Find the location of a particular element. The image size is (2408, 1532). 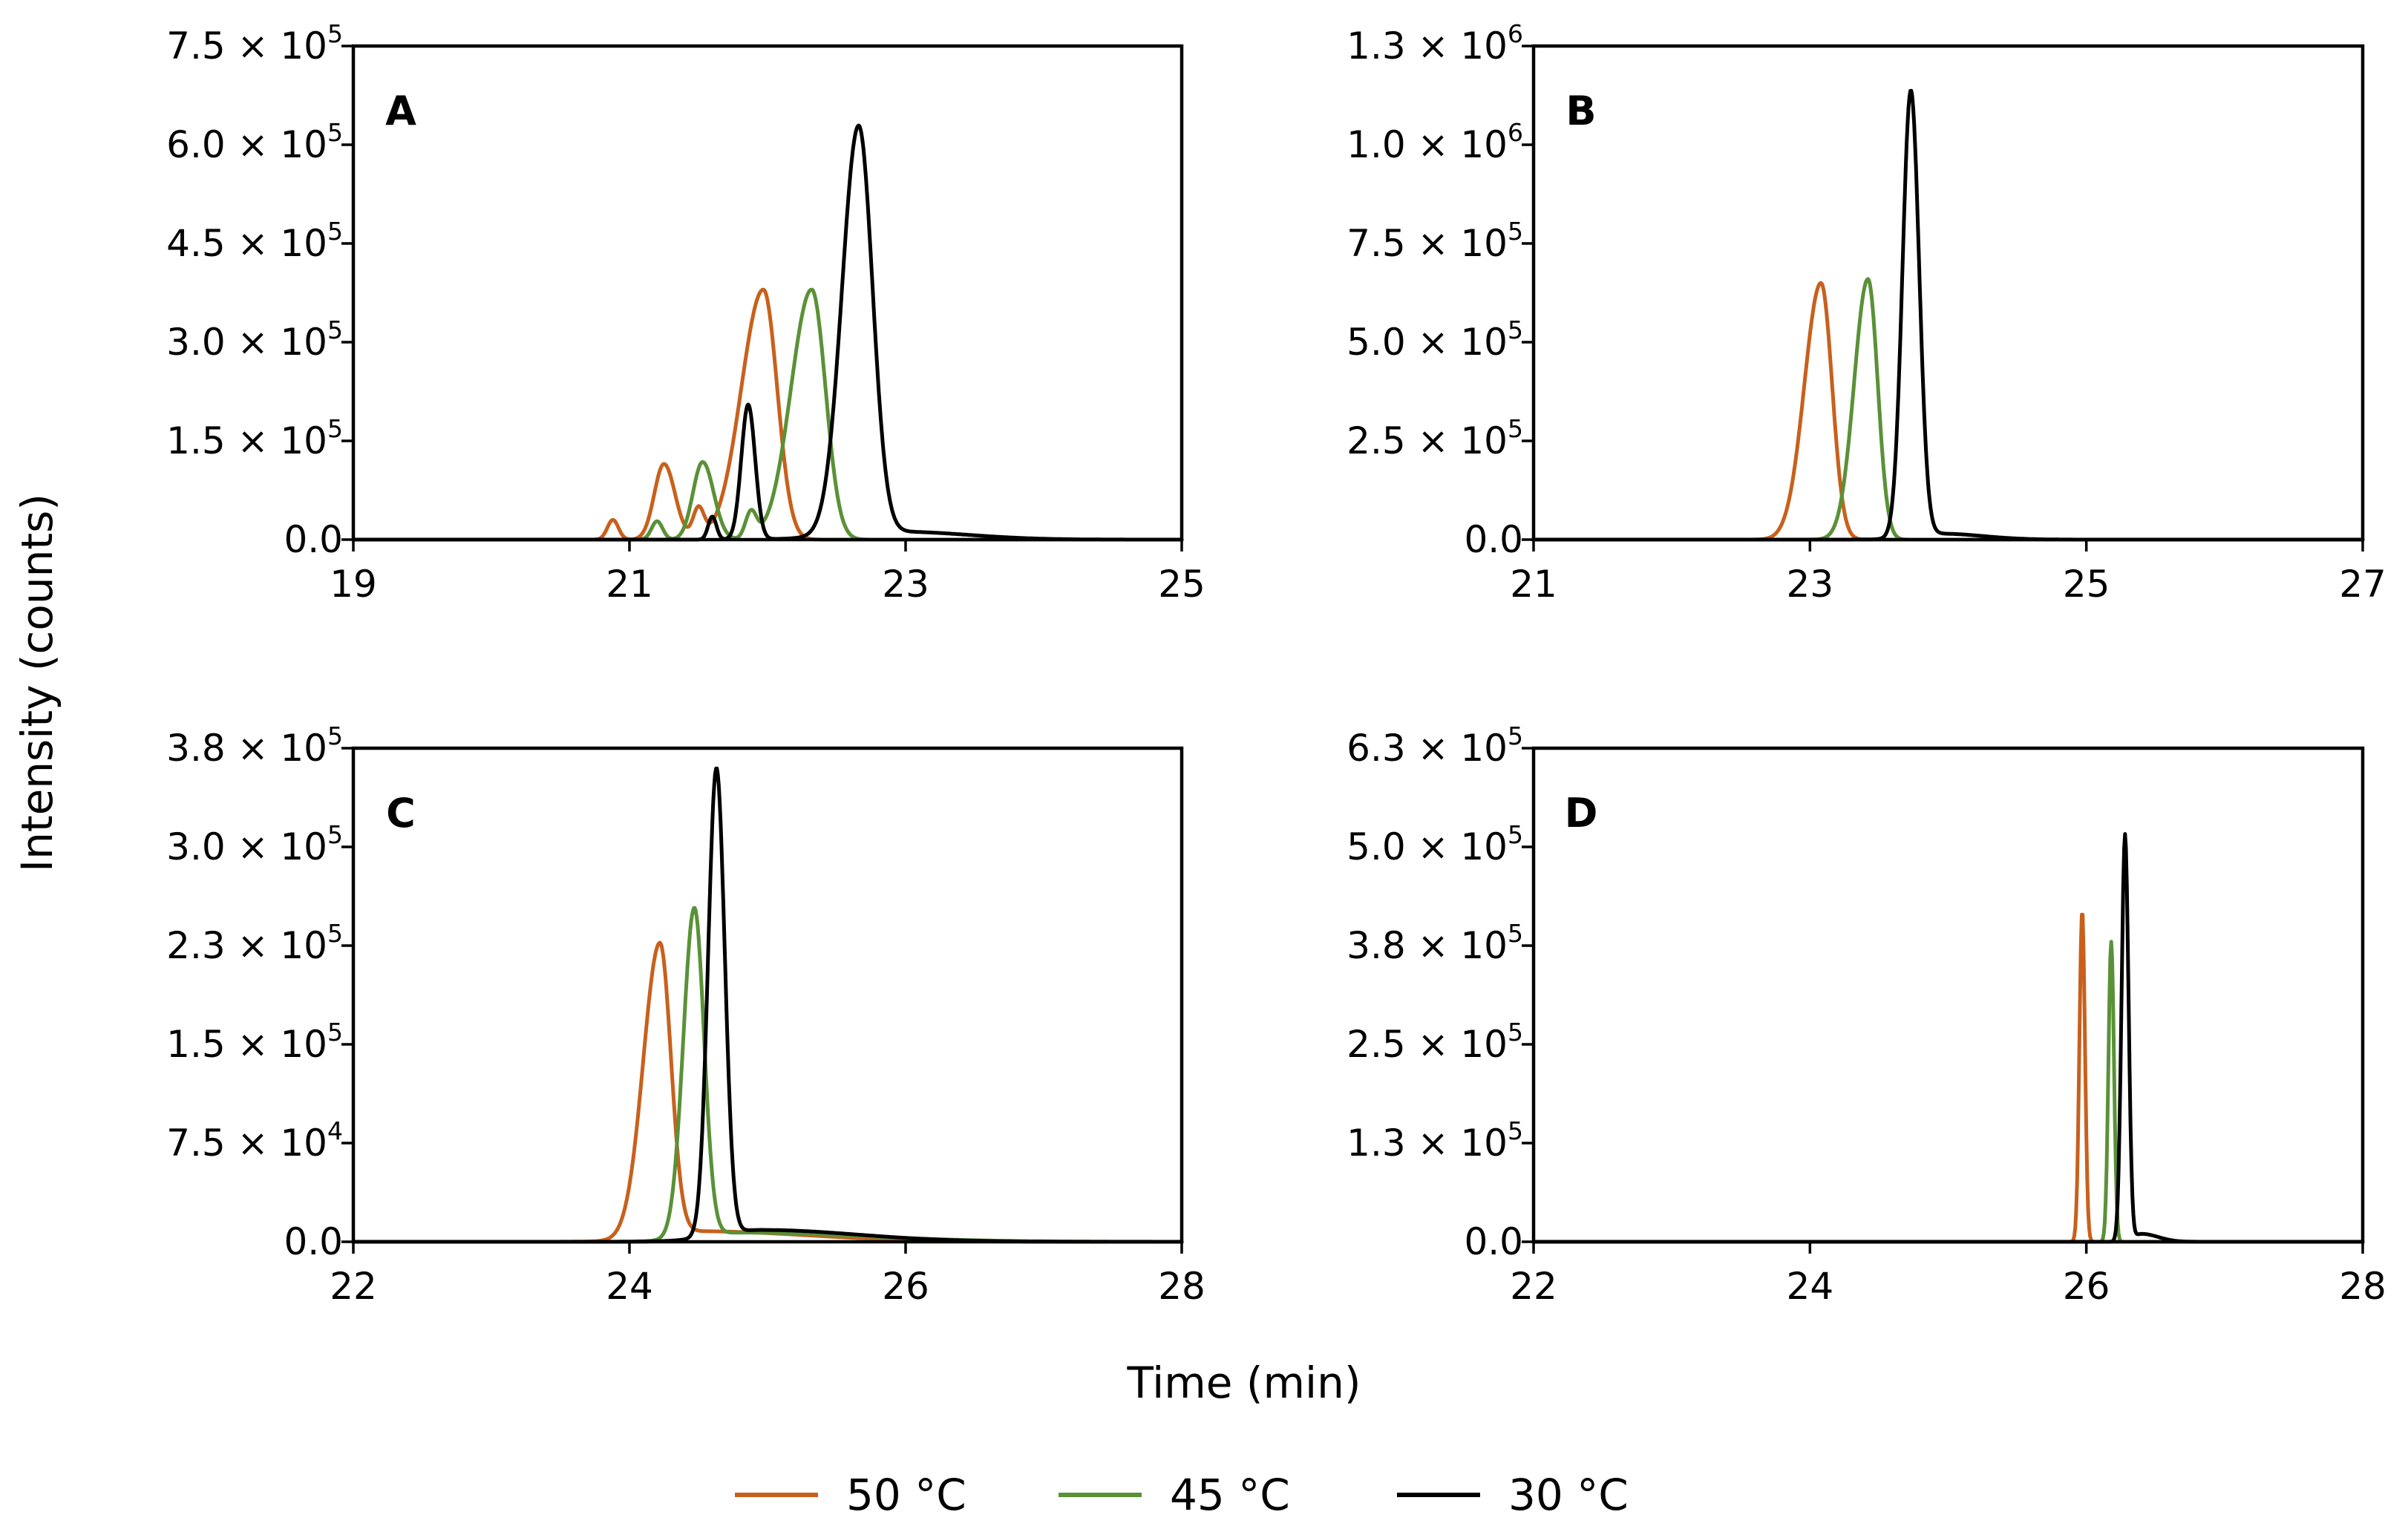

legend: 50 °C 45 °C 30 °C is located at coordinates (1182, 1495).